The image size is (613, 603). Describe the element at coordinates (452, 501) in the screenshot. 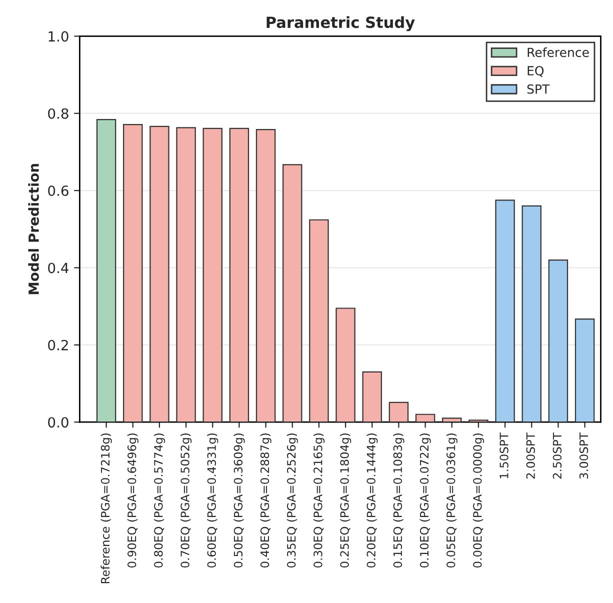

I see `x-tick-label: 0.05EQ (PGA=0.0361g)` at that location.